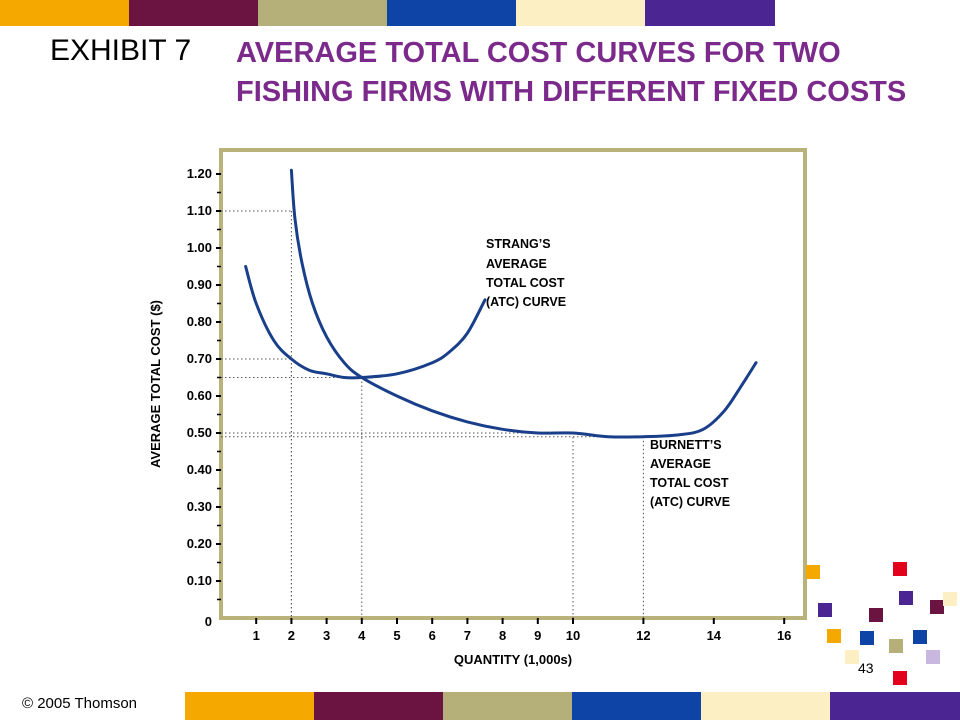 The width and height of the screenshot is (960, 720). What do you see at coordinates (527, 273) in the screenshot?
I see `strang-curve-label: STRANG’S AVERAGE TOTAL COST (ATC) CURVE` at bounding box center [527, 273].